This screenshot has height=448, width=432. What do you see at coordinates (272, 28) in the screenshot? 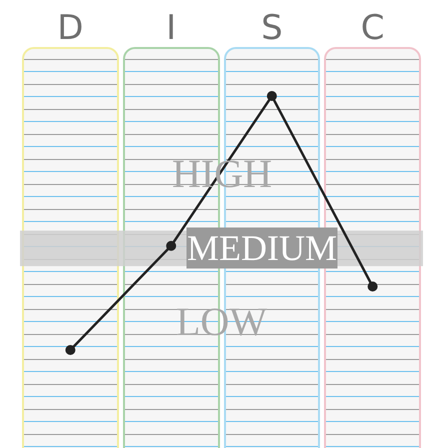
I see `x-tick-label: S` at bounding box center [272, 28].